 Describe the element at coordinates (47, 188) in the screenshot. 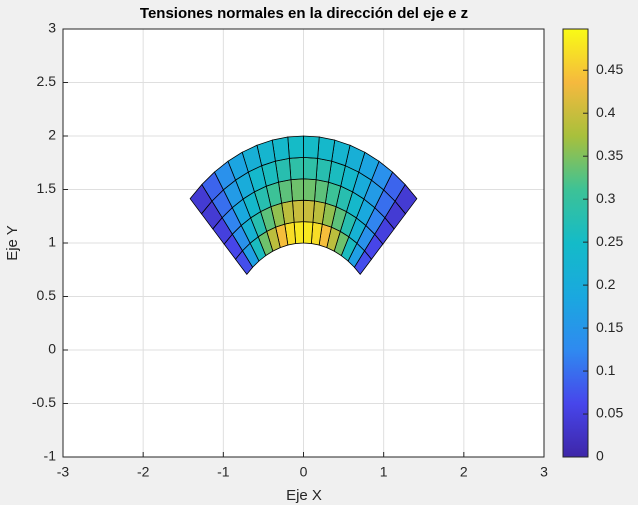

I see `y-tick-label: 1.5` at that location.